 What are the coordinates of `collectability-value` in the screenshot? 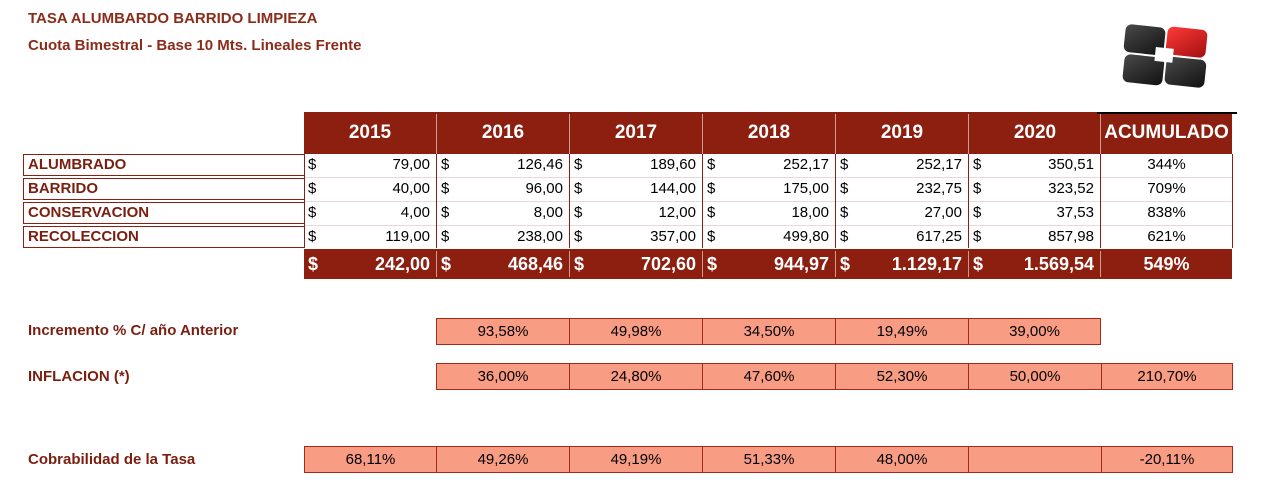 It's located at (1035, 459).